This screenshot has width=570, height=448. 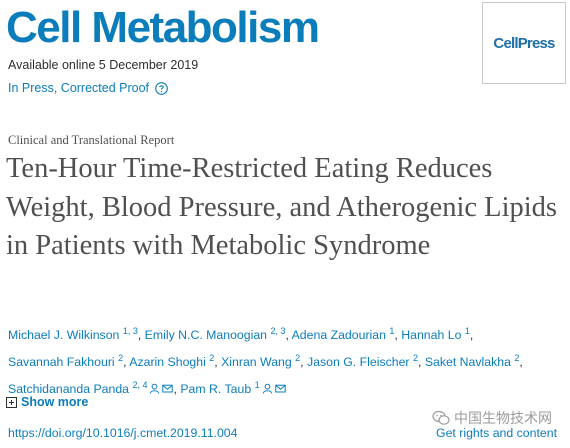 I want to click on publisher-logo: CellPress, so click(x=524, y=43).